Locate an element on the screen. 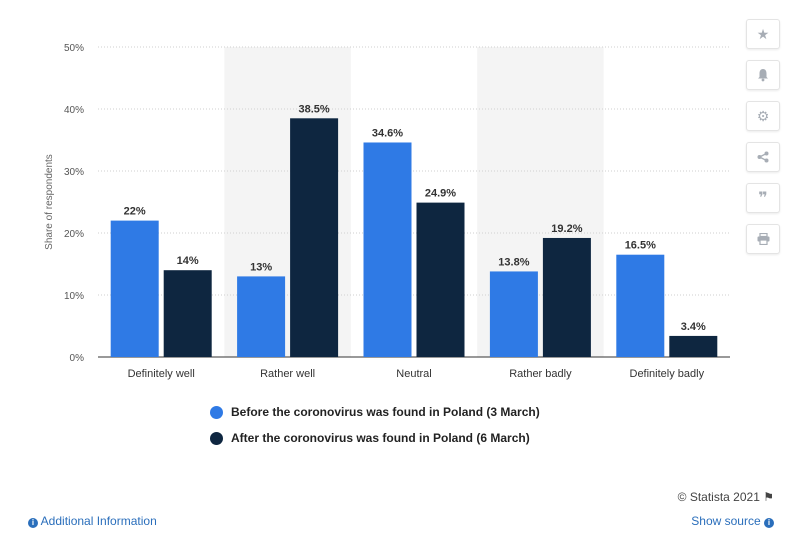 The width and height of the screenshot is (800, 557). y-tick-label: 0% is located at coordinates (77, 358).